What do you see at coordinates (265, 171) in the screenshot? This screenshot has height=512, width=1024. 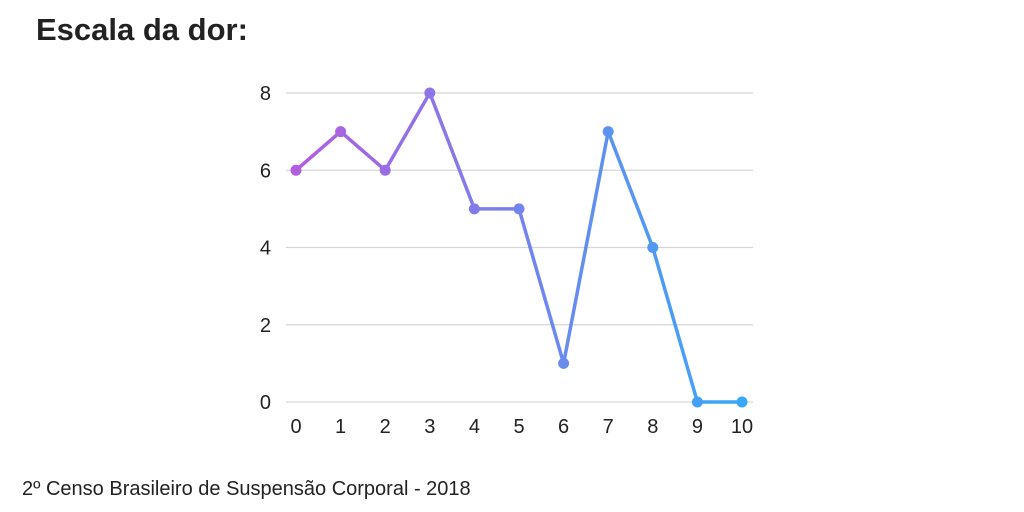 I see `y-tick-label: 6` at bounding box center [265, 171].